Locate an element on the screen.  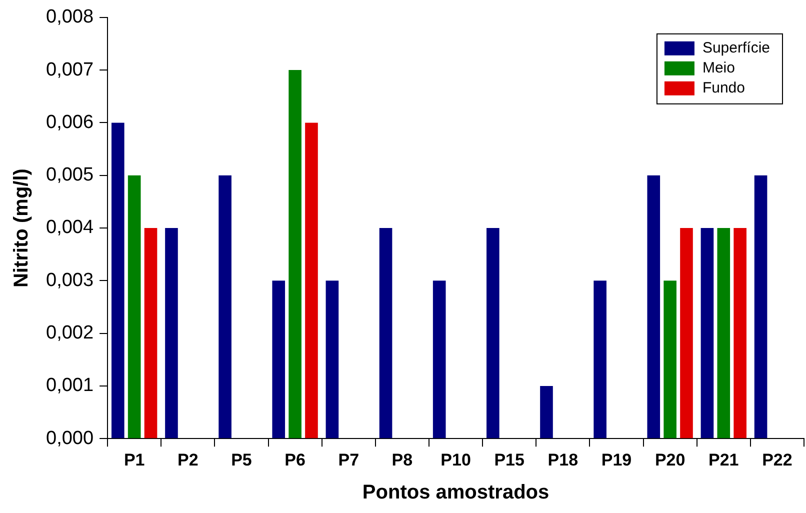
x-tick-label: P7 is located at coordinates (349, 460).